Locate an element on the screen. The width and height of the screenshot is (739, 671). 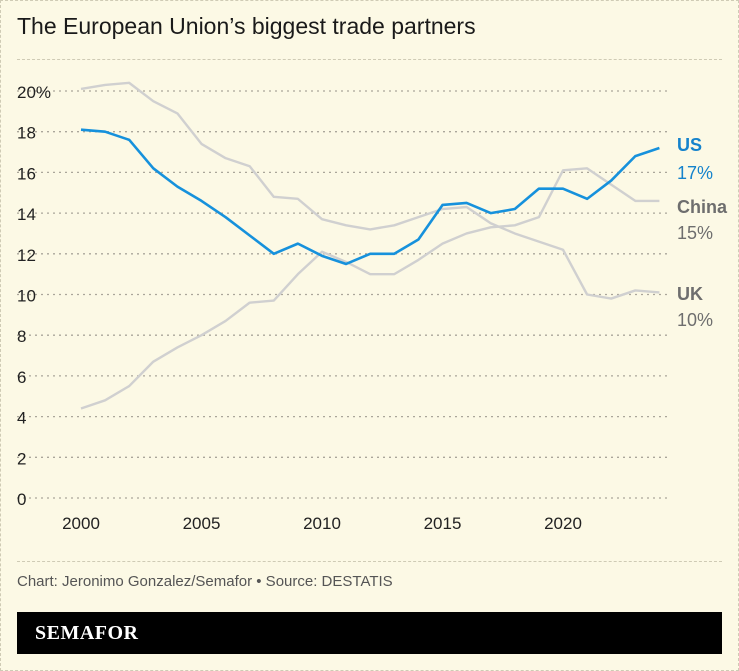
y-tick-label: 0 is located at coordinates (21, 499).